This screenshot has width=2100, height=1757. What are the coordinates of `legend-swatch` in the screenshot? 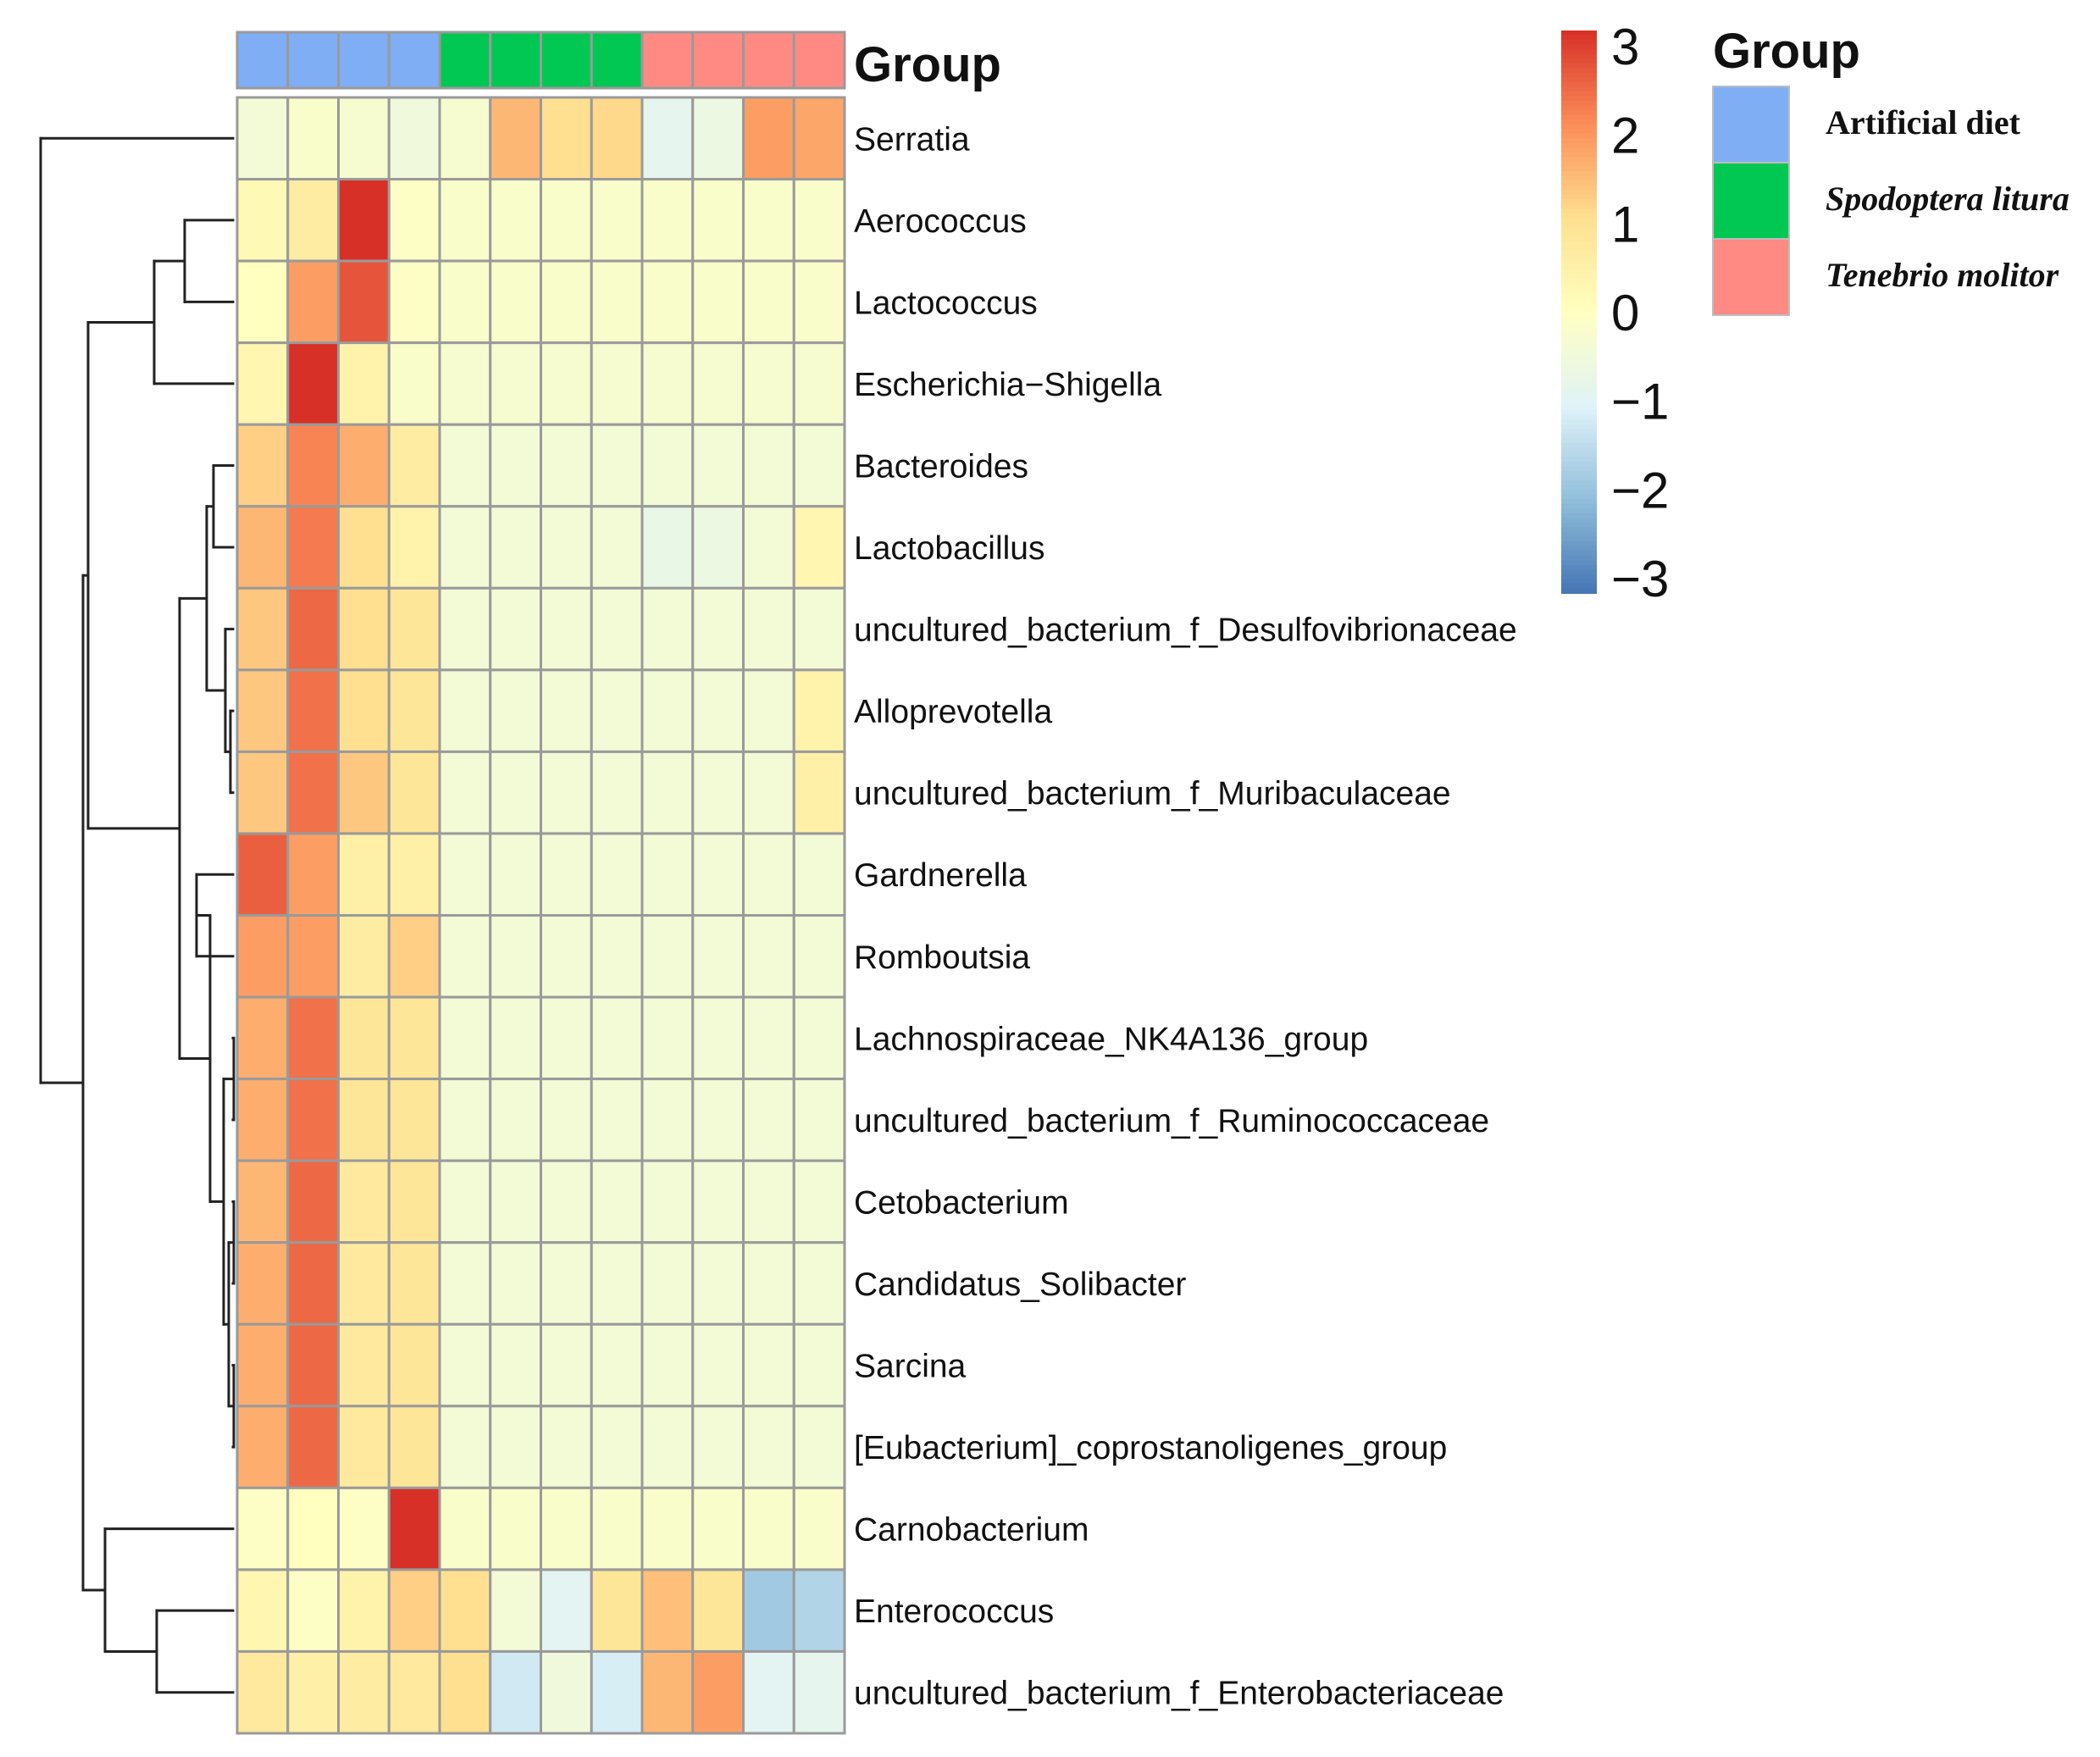 It's located at (1751, 277).